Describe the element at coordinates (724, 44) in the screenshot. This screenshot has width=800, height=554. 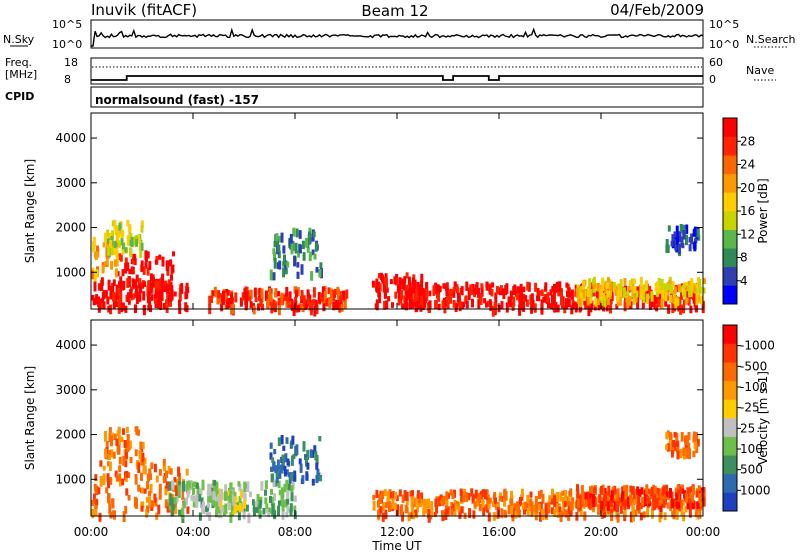
I see `noise-right-tick-bottom: 10^0` at that location.